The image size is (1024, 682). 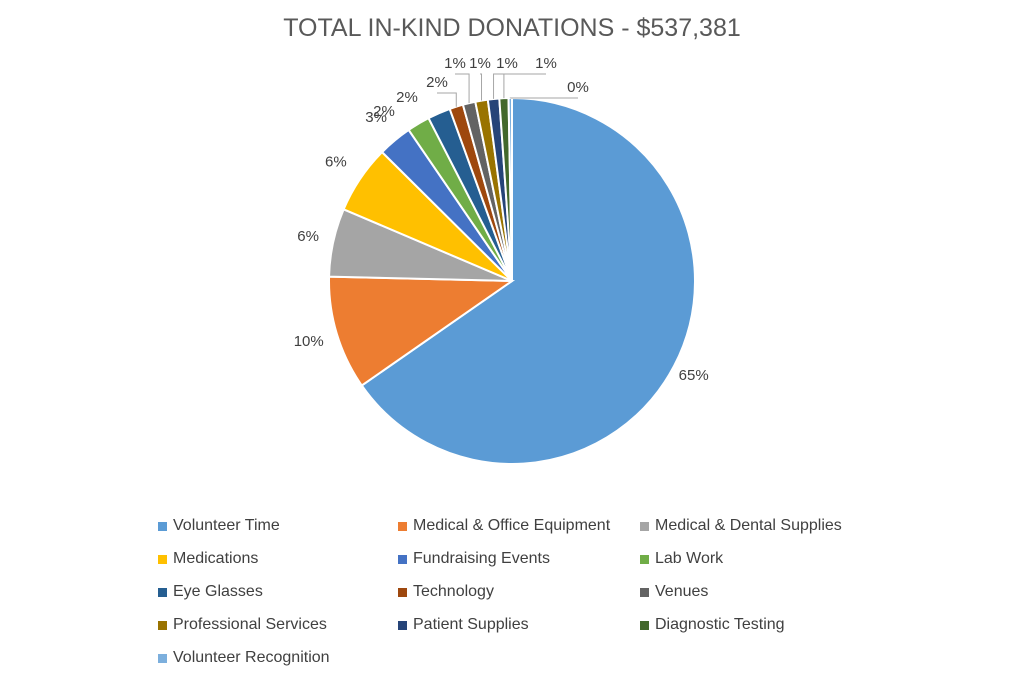 I want to click on data-label: 10%, so click(x=309, y=341).